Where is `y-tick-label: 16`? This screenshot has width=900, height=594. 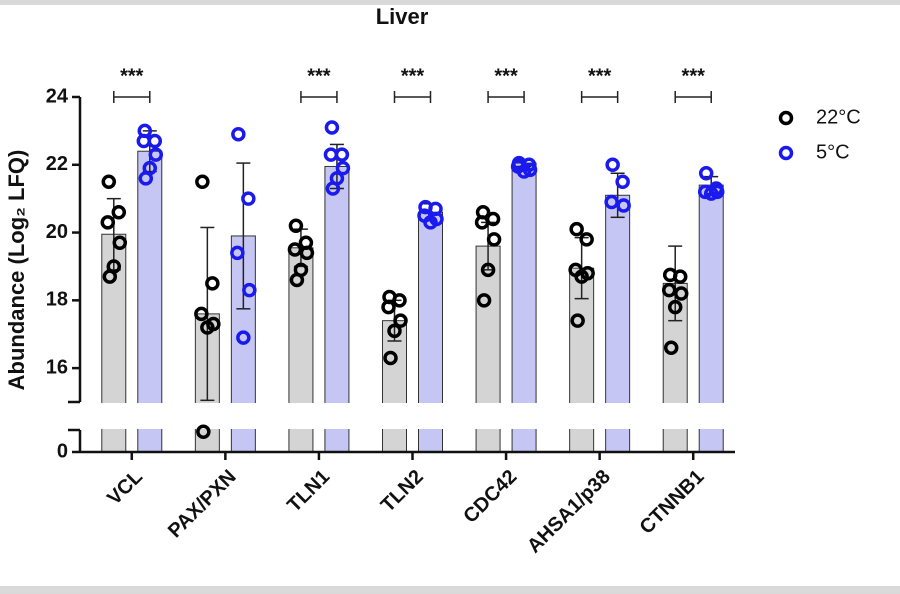
y-tick-label: 16 is located at coordinates (57, 367).